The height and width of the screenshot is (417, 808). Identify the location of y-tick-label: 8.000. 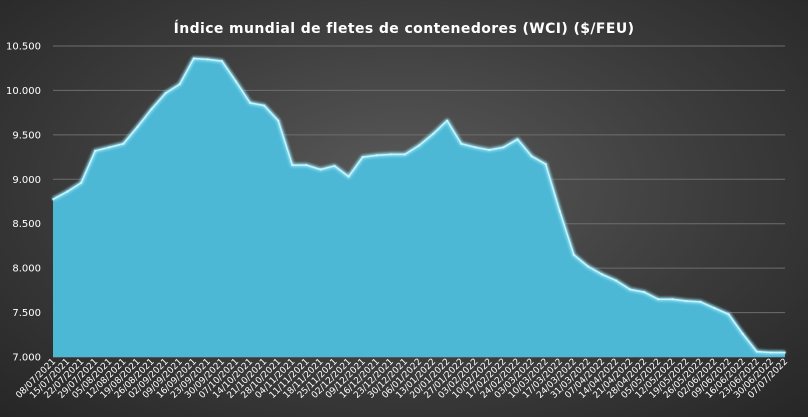
(26, 269).